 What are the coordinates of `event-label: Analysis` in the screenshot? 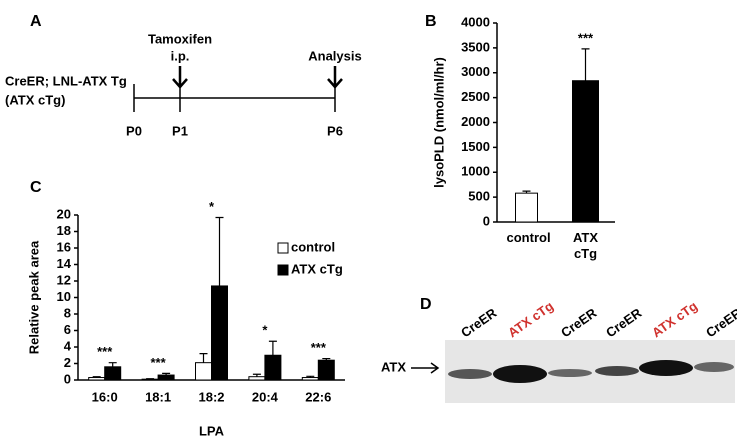 It's located at (334, 55).